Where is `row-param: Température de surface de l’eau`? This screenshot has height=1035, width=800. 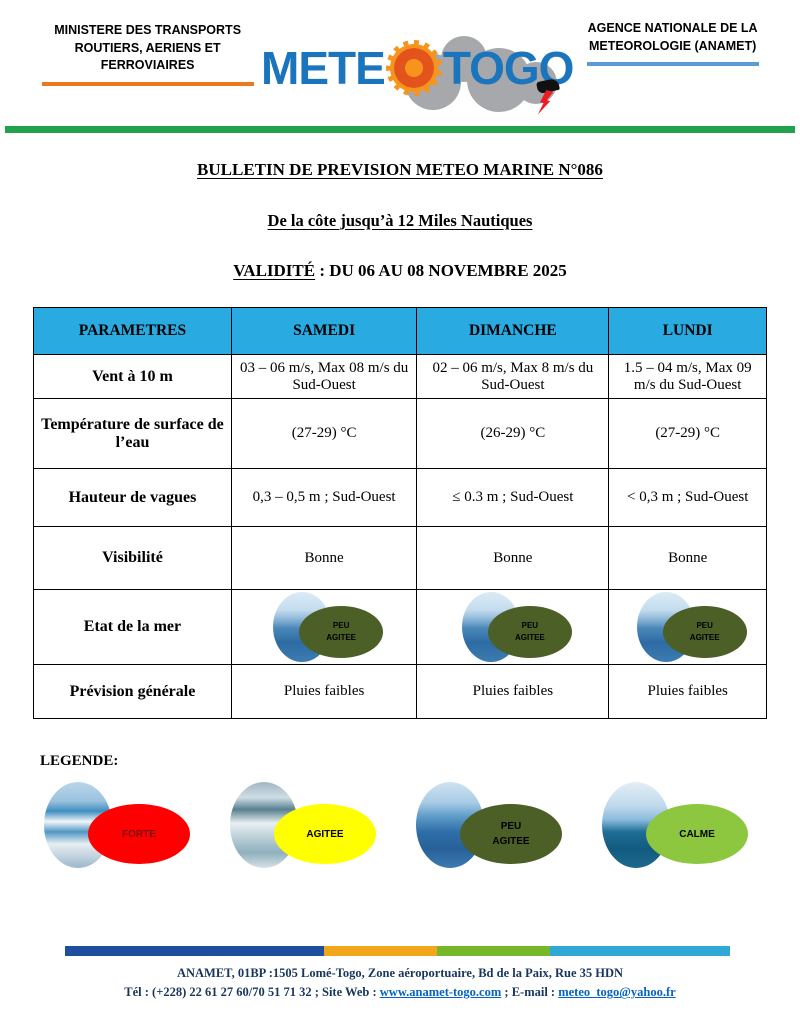 row-param: Température de surface de l’eau is located at coordinates (132, 433).